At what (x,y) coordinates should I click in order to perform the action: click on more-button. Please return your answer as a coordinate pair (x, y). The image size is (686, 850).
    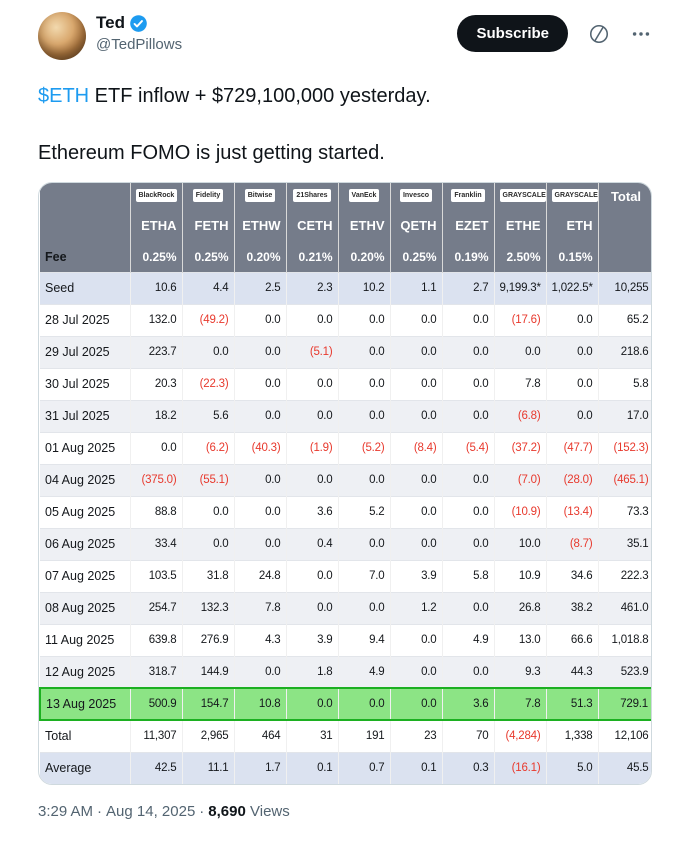
    Looking at the image, I should click on (641, 34).